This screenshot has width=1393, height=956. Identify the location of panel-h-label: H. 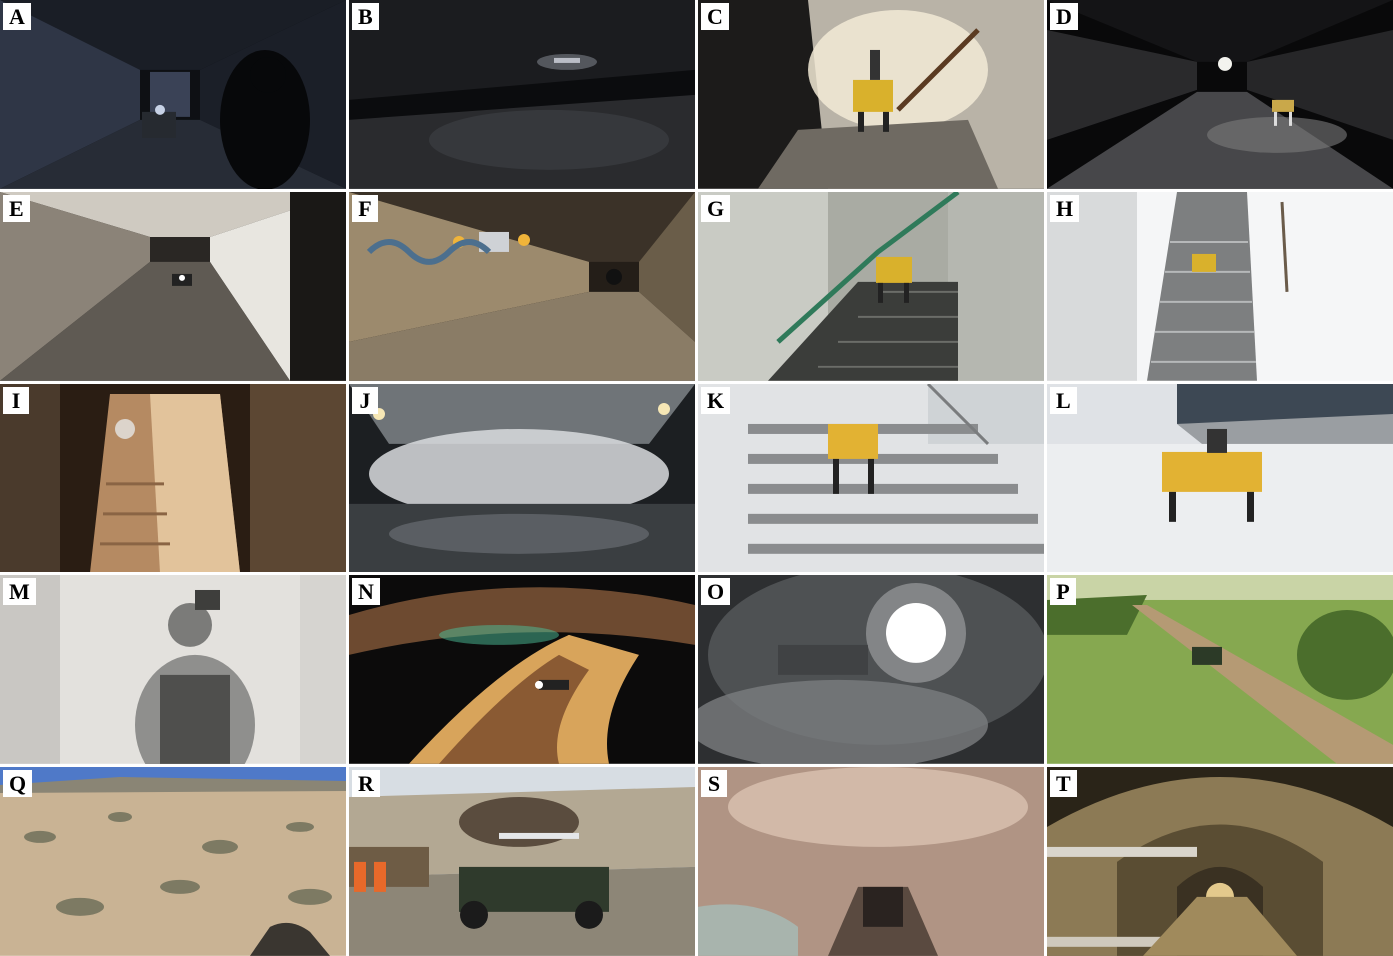
(1065, 208).